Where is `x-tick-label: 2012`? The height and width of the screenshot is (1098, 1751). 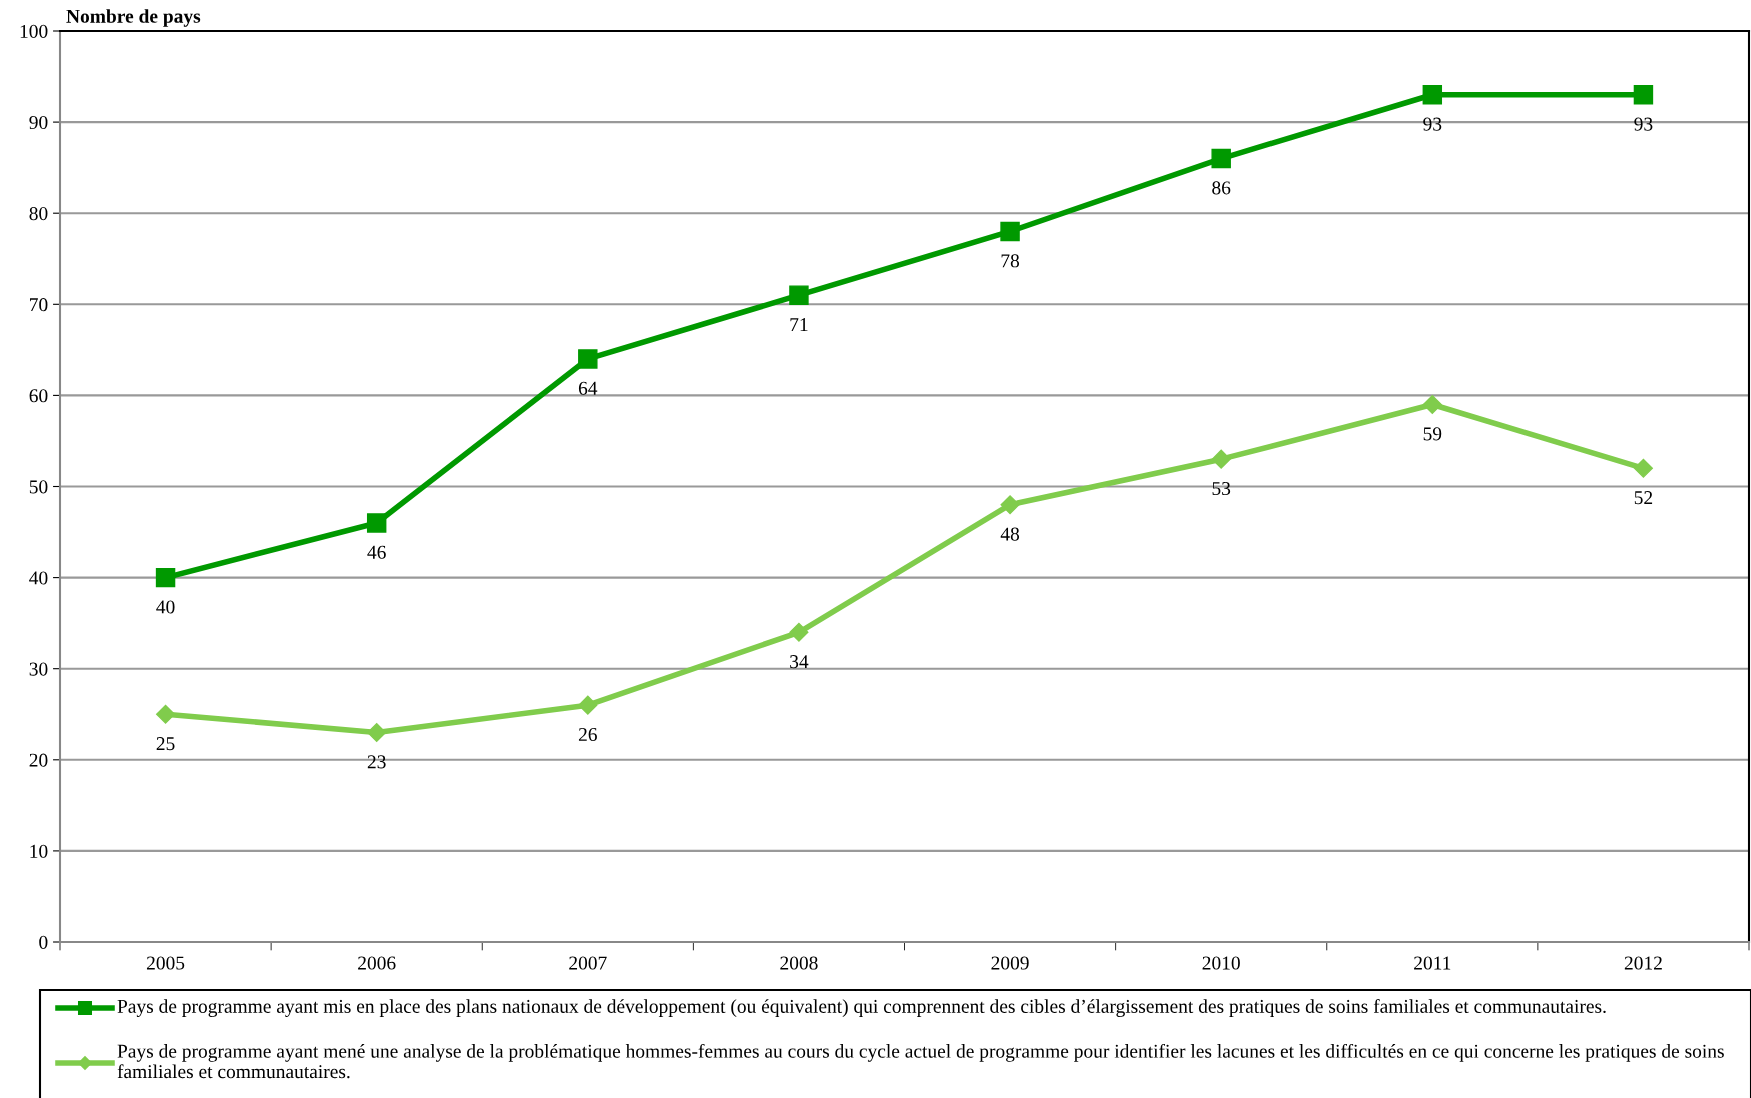
x-tick-label: 2012 is located at coordinates (1643, 963).